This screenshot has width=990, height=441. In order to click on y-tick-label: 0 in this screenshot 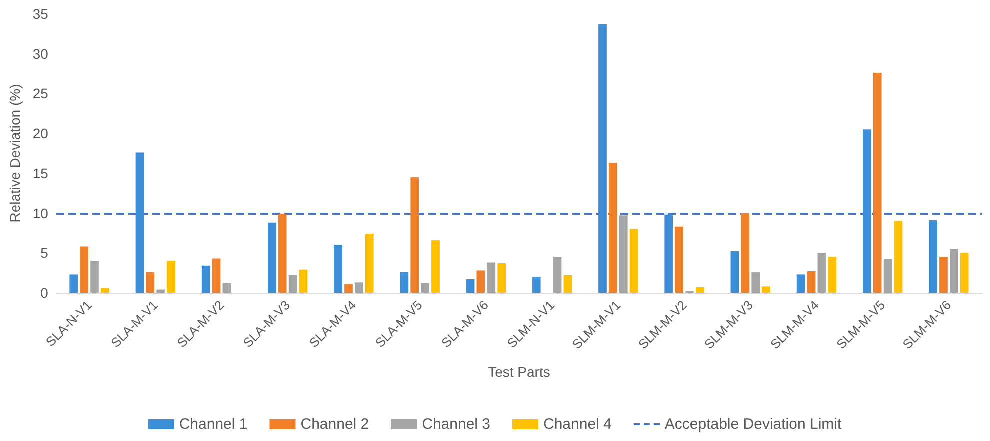, I will do `click(44, 293)`.